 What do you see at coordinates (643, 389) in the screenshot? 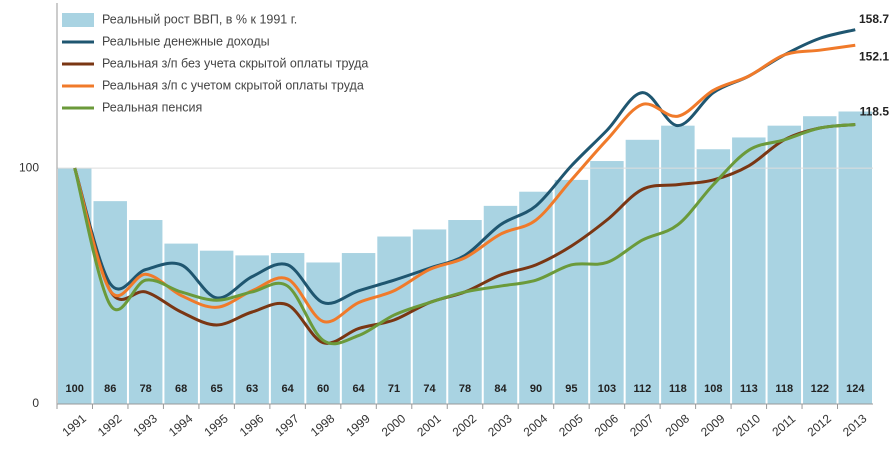
I see `bar-value-label: 112` at bounding box center [643, 389].